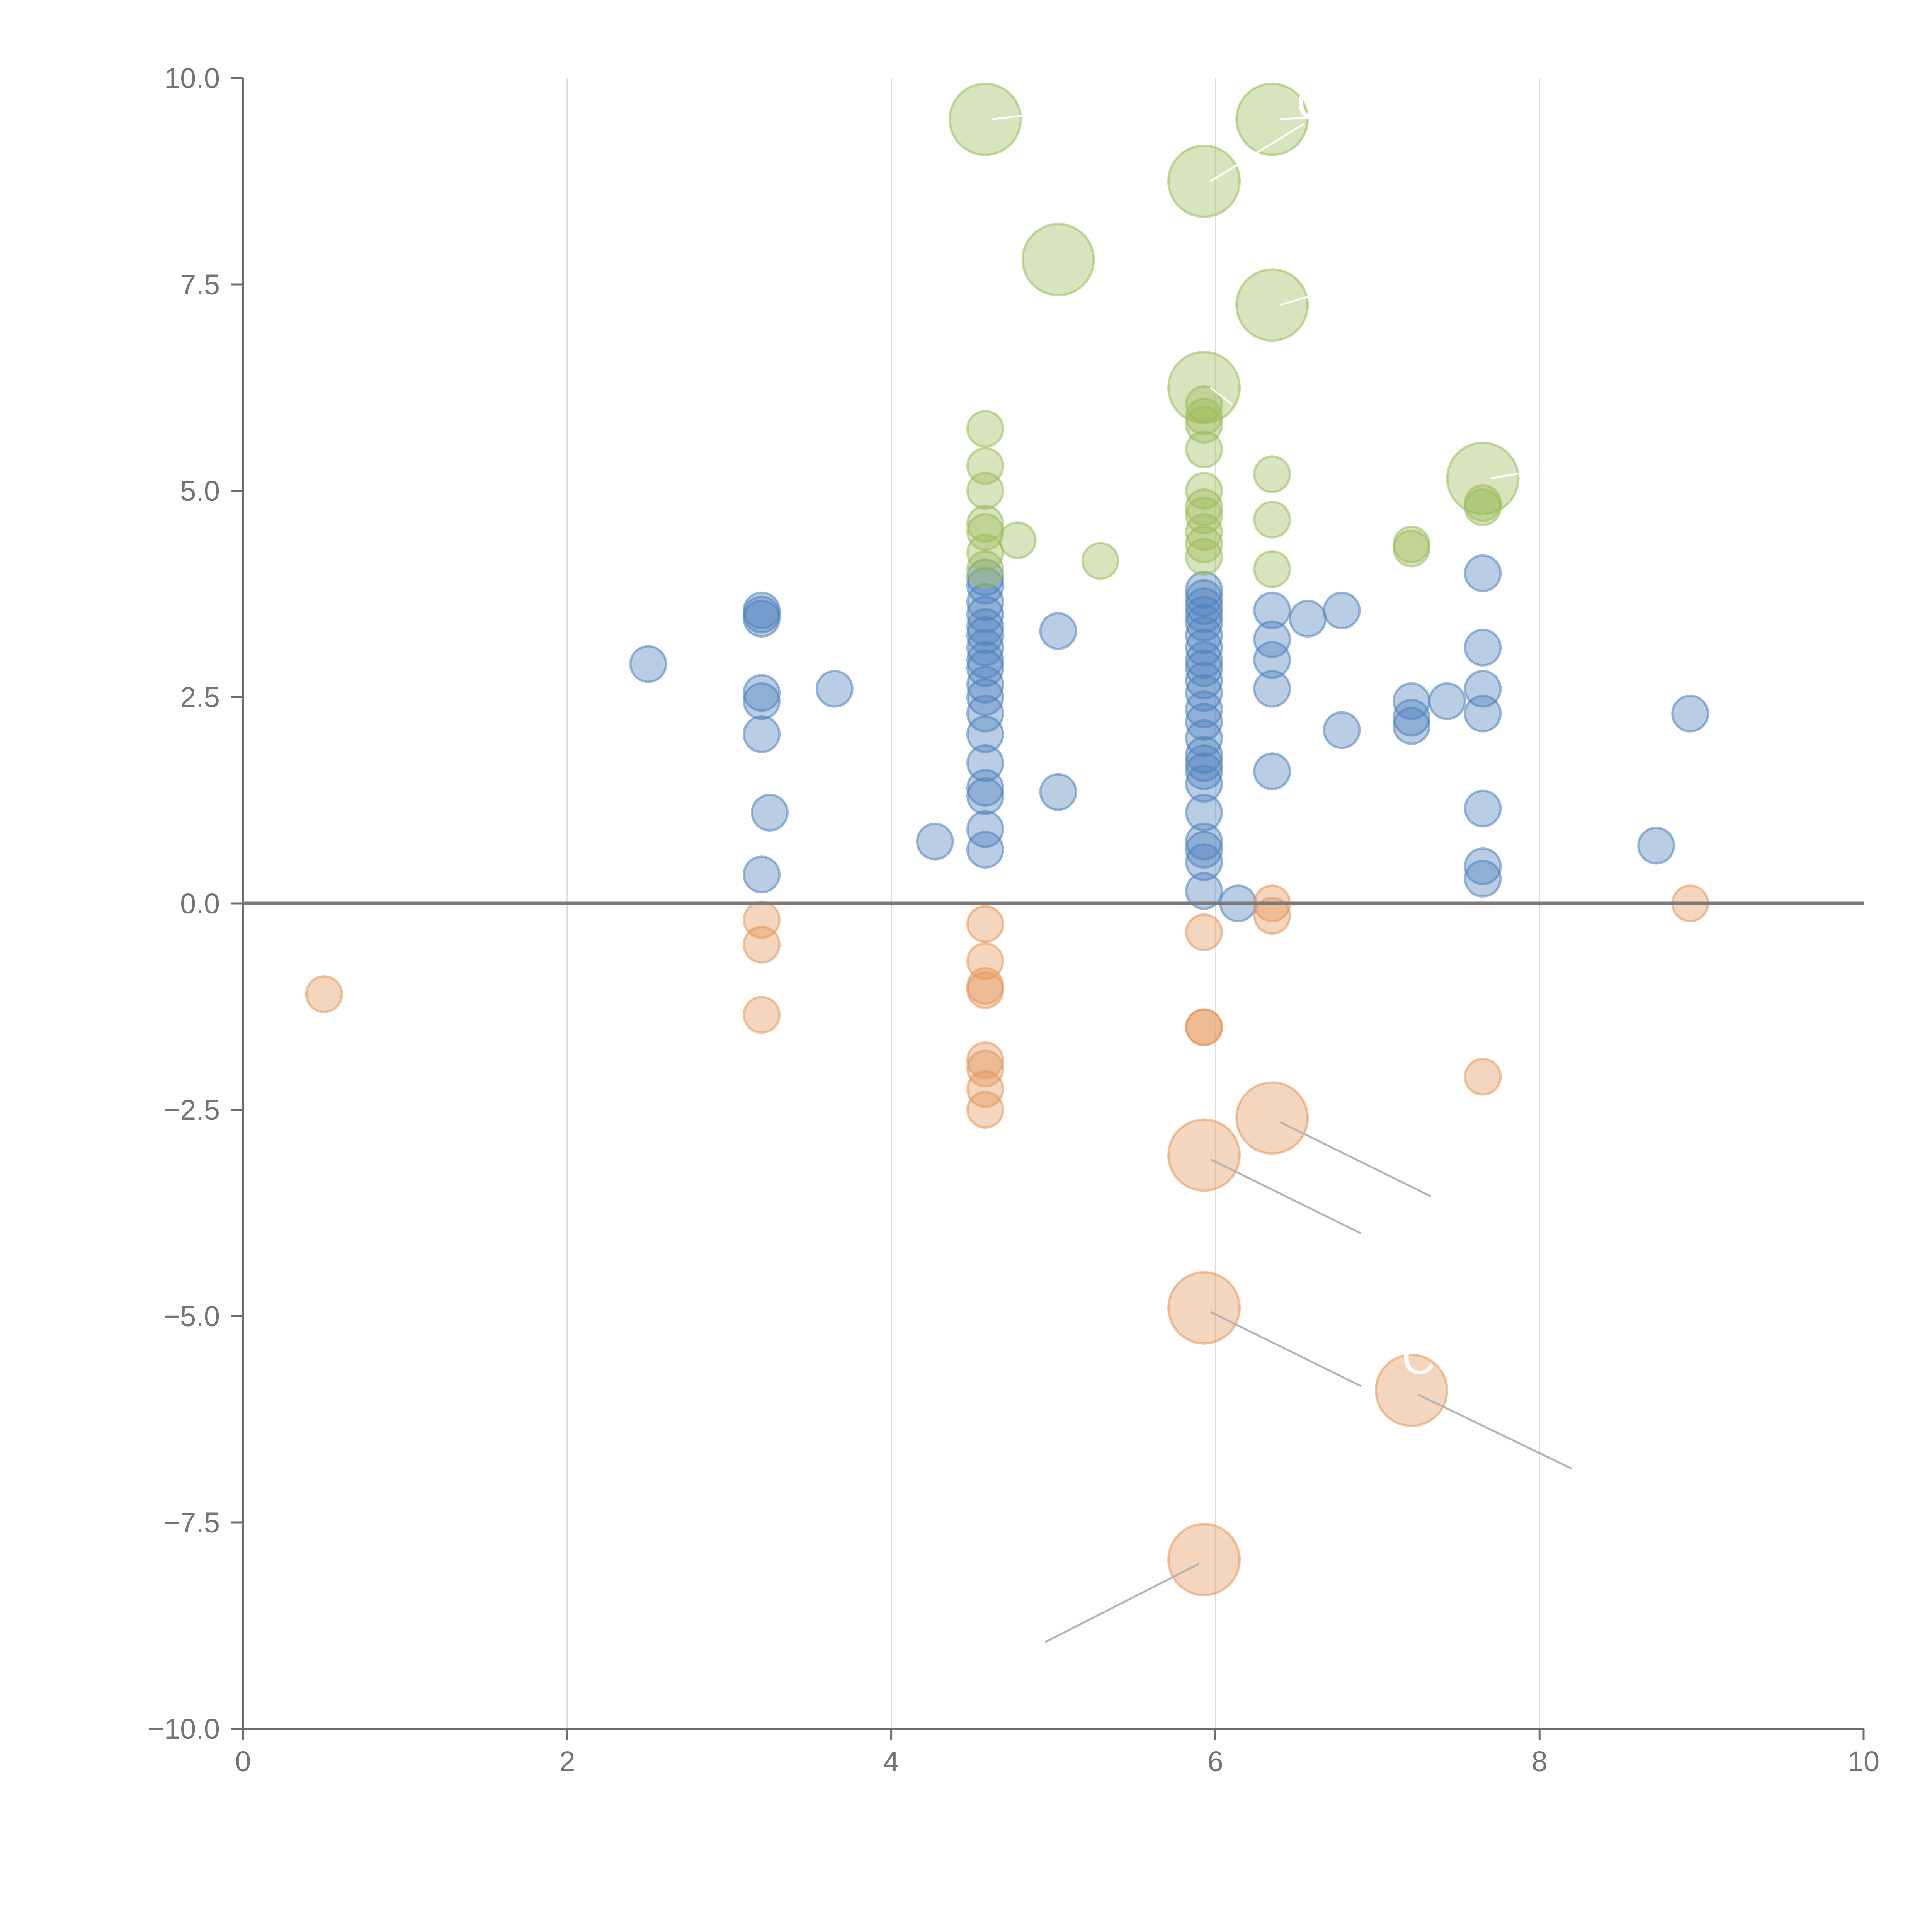 The width and height of the screenshot is (1932, 1932). Describe the element at coordinates (192, 1523) in the screenshot. I see `y-tick-label: −7.5` at that location.